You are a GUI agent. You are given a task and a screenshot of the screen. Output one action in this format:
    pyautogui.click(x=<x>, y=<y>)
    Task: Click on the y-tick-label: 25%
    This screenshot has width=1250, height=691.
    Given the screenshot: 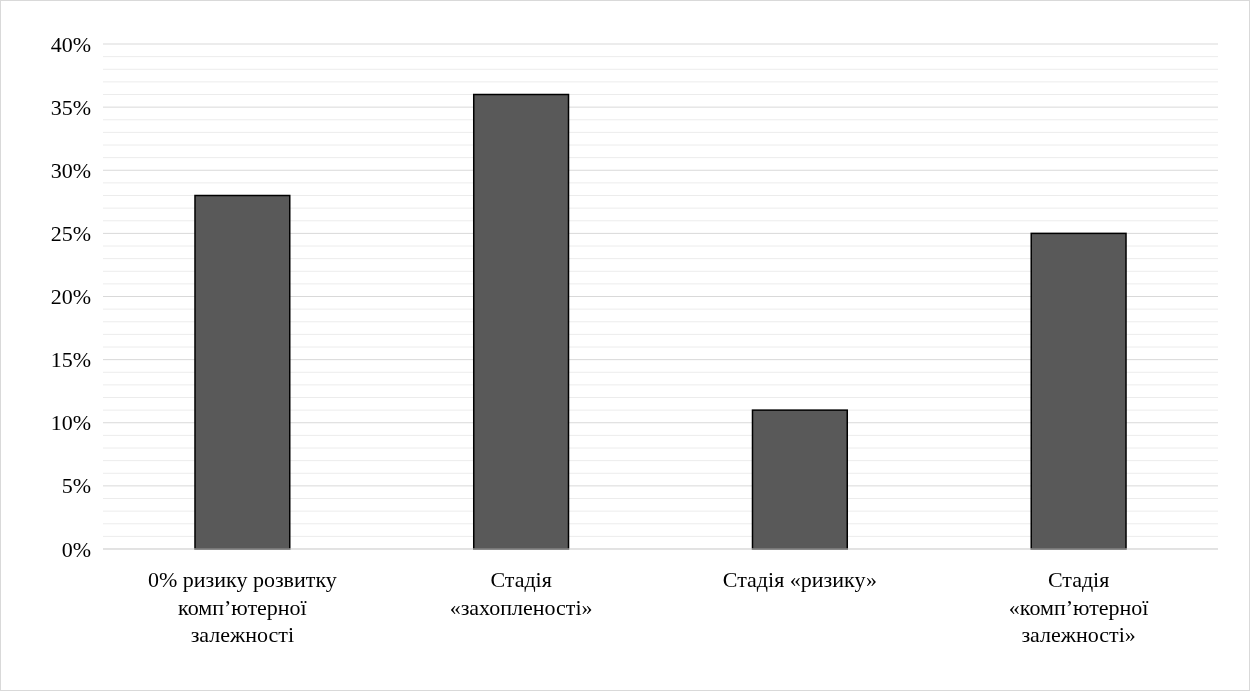 What is the action you would take?
    pyautogui.click(x=70, y=233)
    